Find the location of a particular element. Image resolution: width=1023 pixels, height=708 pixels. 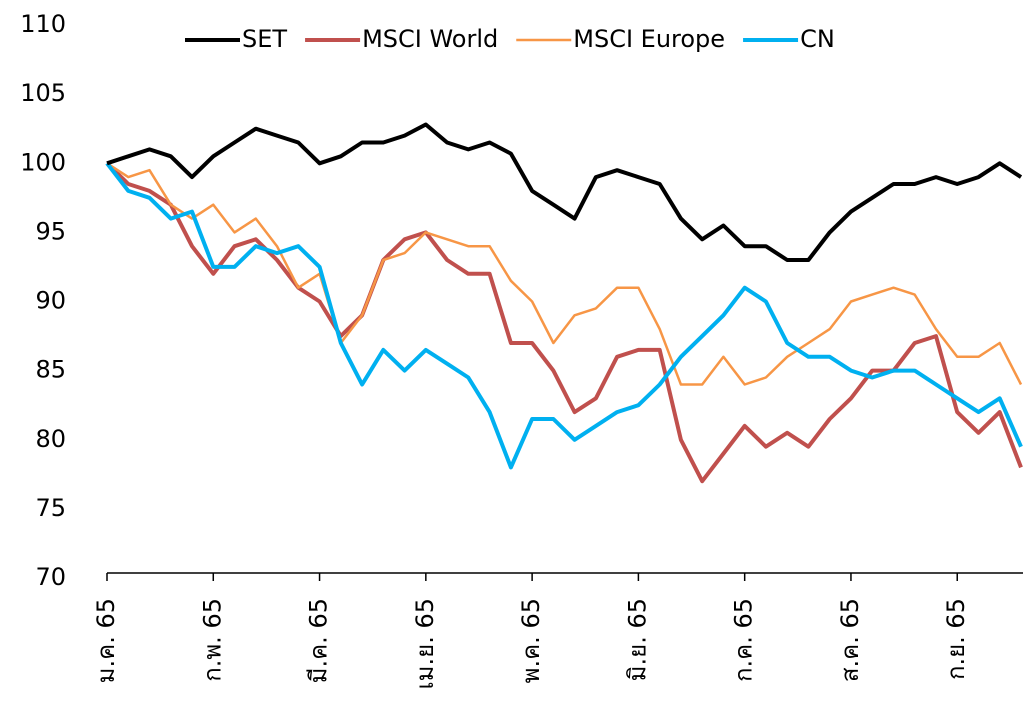

y-tick-label: 80 is located at coordinates (50, 439).